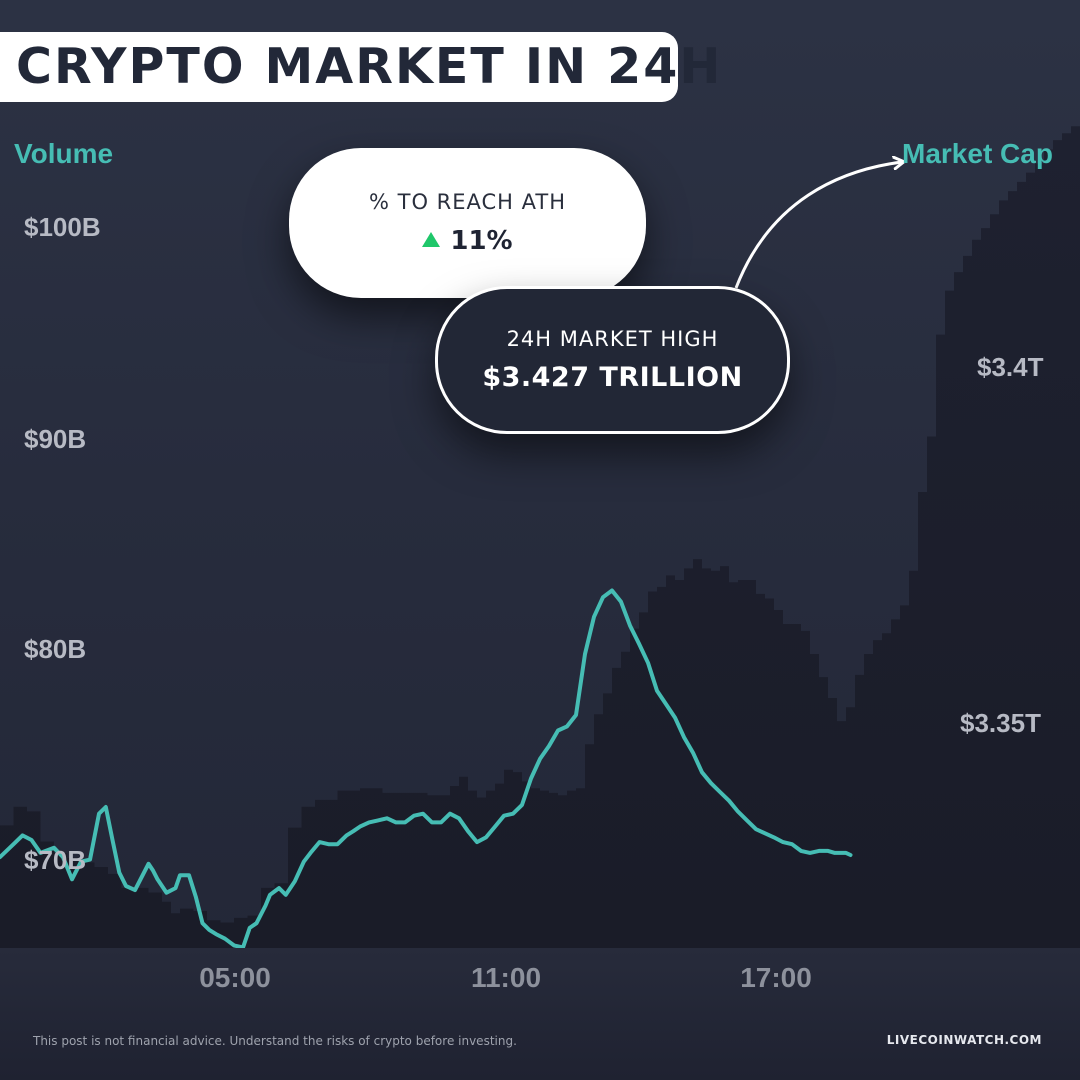  What do you see at coordinates (612, 377) in the screenshot?
I see `market-high-value: $3.427 TRILLION` at bounding box center [612, 377].